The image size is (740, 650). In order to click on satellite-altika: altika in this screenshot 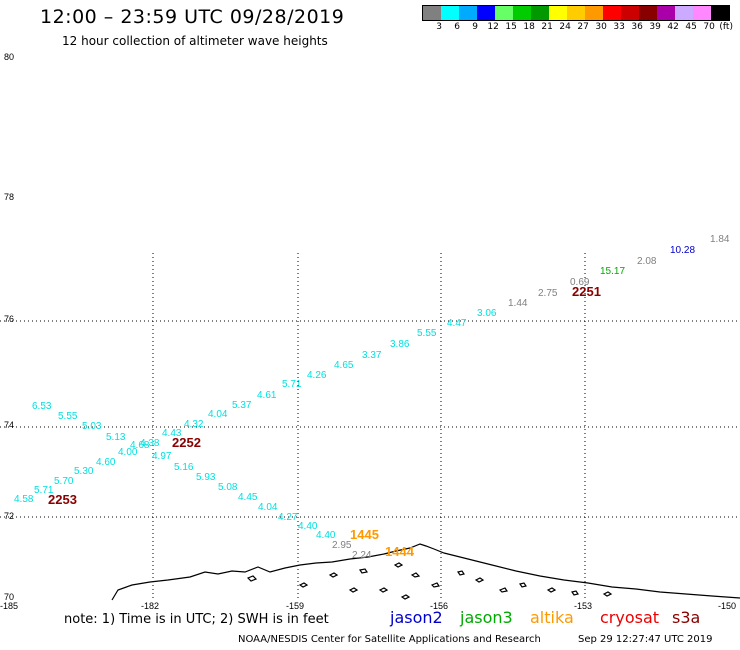, I will do `click(552, 617)`.